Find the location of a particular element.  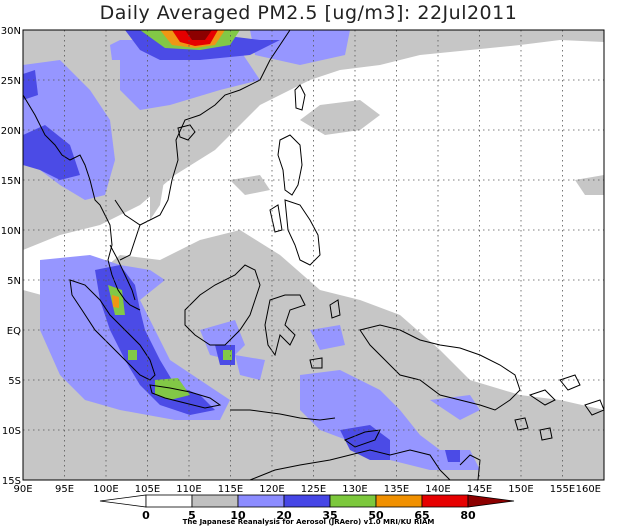

lon-label-155e: 155E is located at coordinates (562, 489).